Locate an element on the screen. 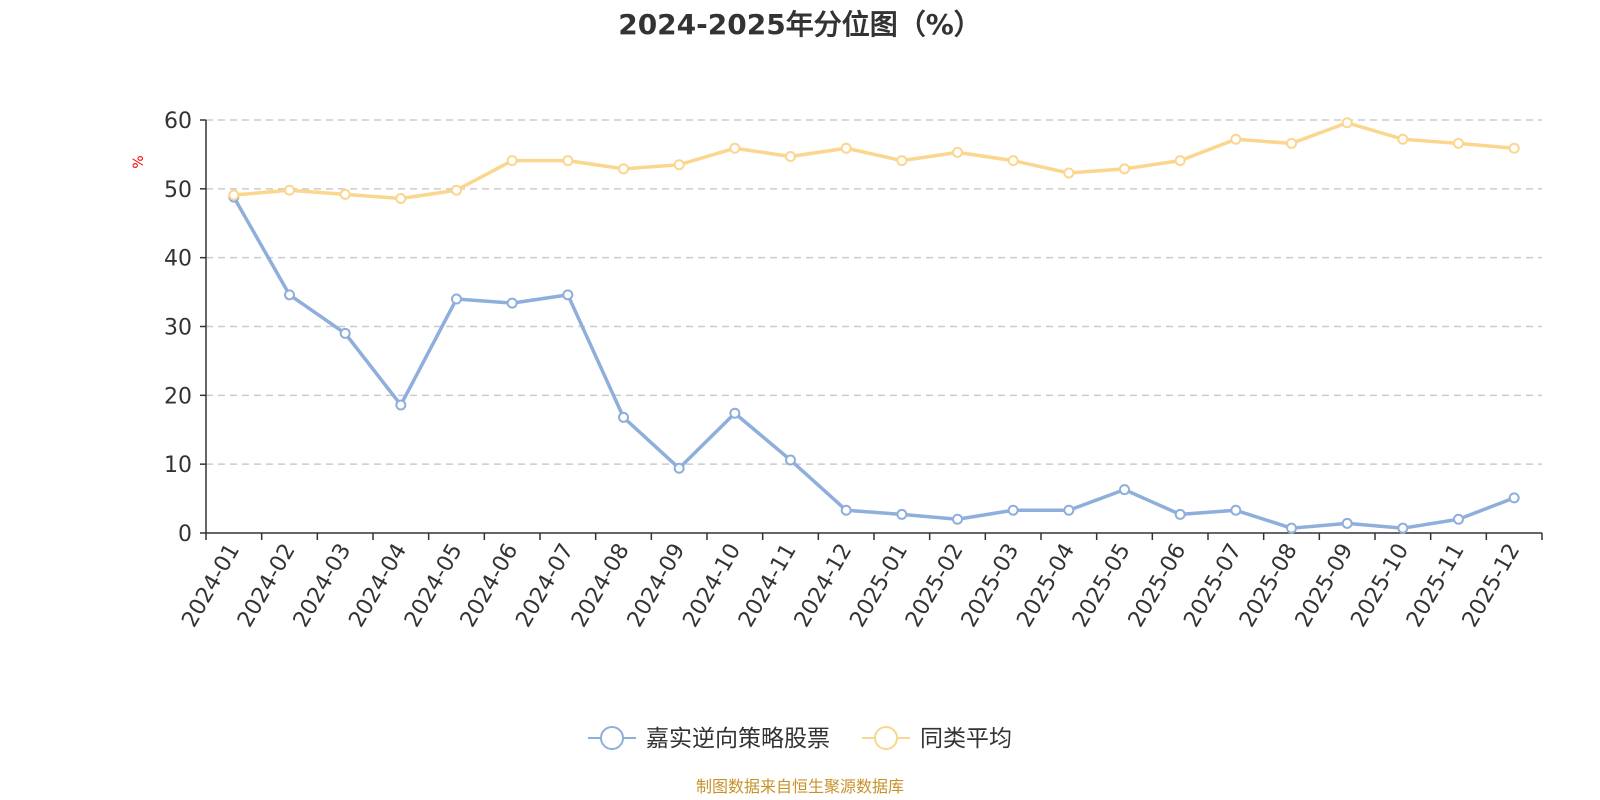  legend: 嘉实逆向策略股票 同类平均 is located at coordinates (800, 739).